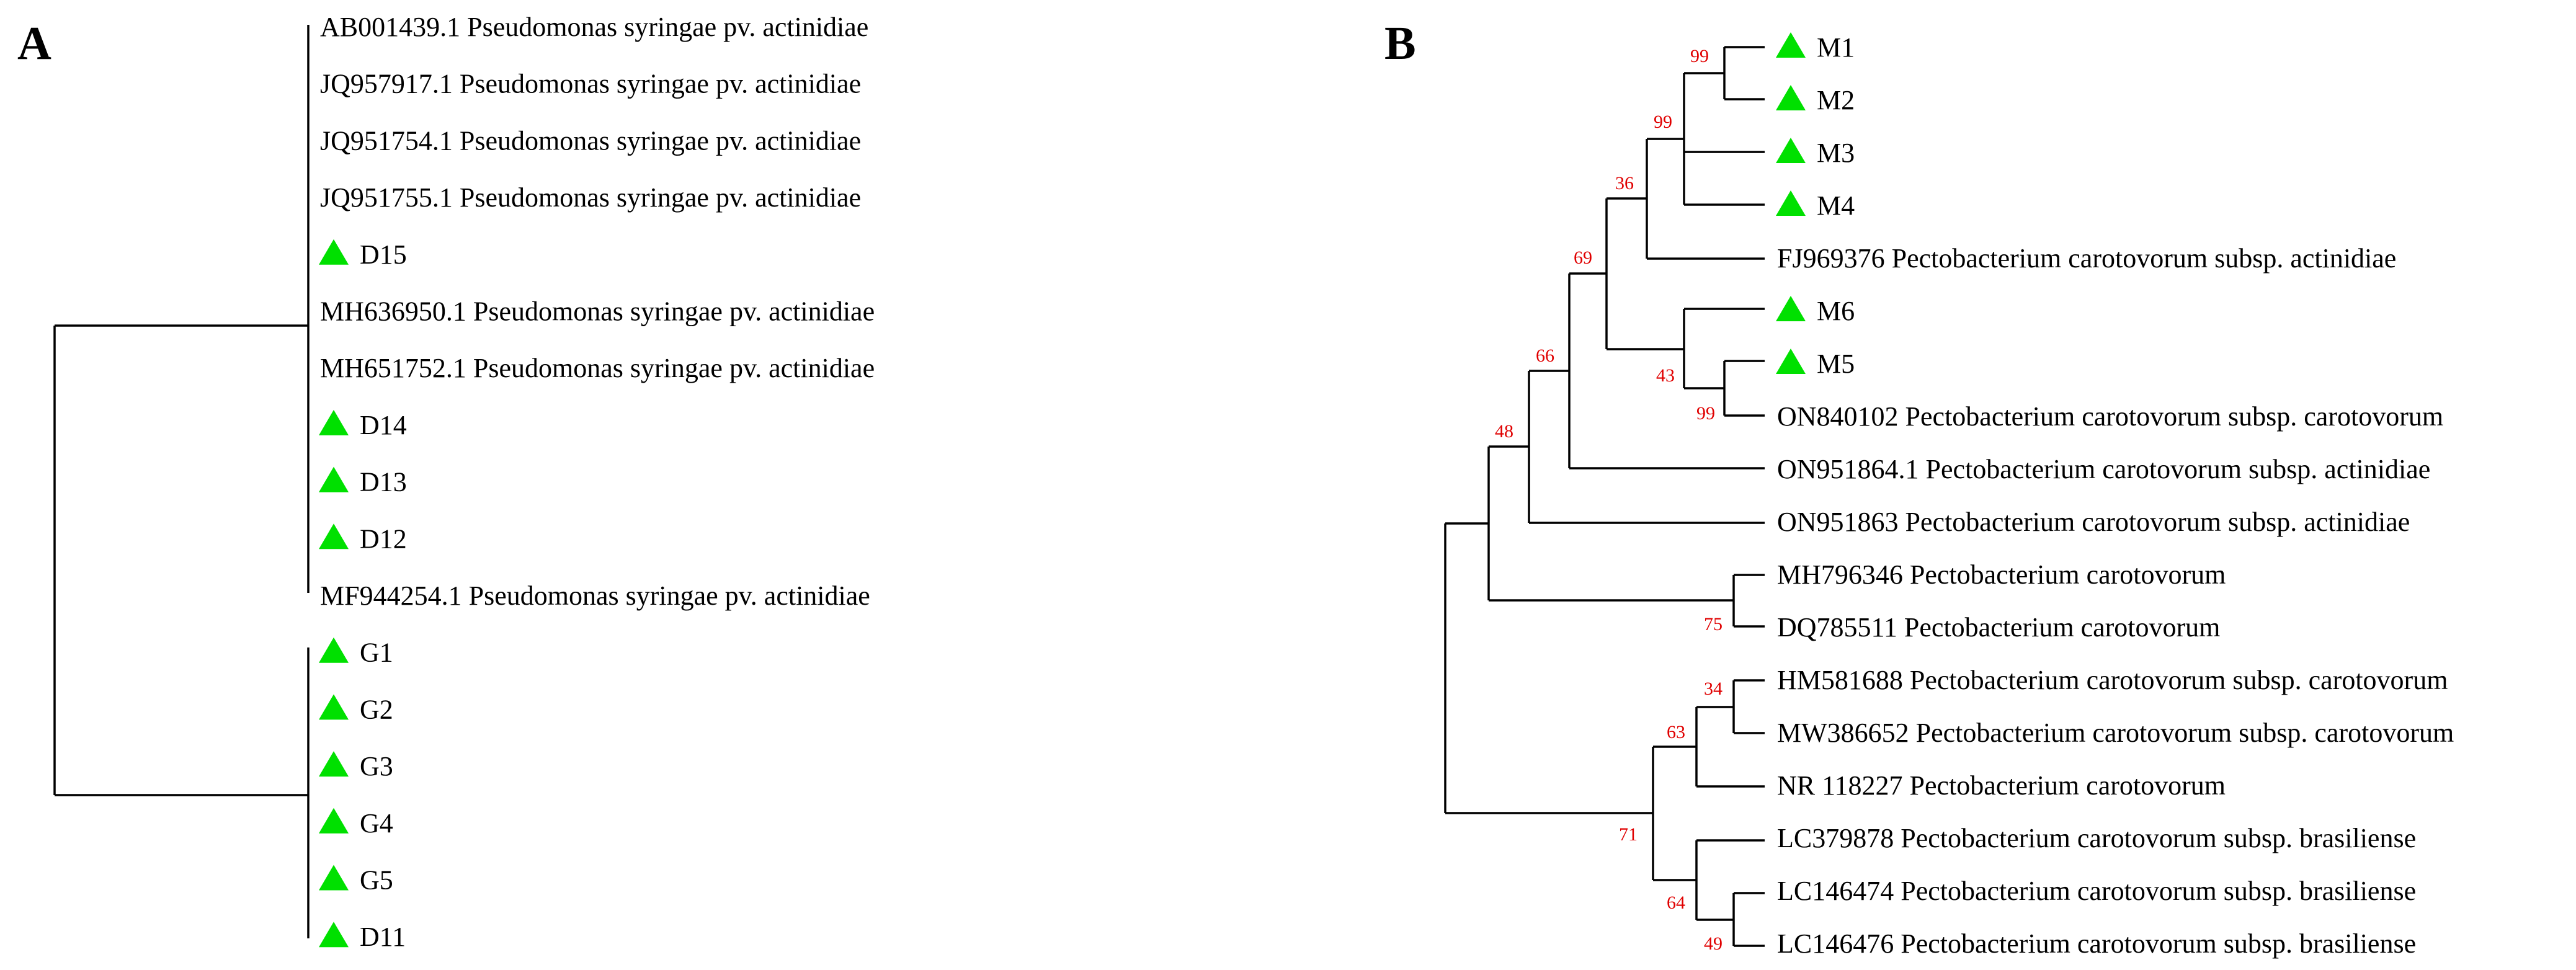 The width and height of the screenshot is (2576, 970). Describe the element at coordinates (384, 425) in the screenshot. I see `leaf-label: D14` at that location.